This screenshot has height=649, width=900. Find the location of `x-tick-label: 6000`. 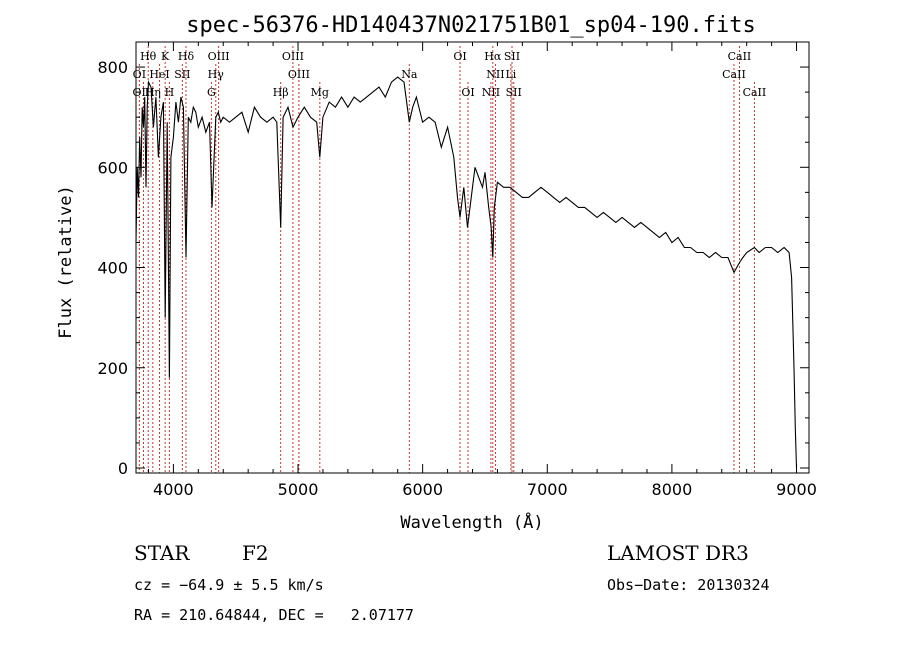

x-tick-label: 6000 is located at coordinates (422, 489).